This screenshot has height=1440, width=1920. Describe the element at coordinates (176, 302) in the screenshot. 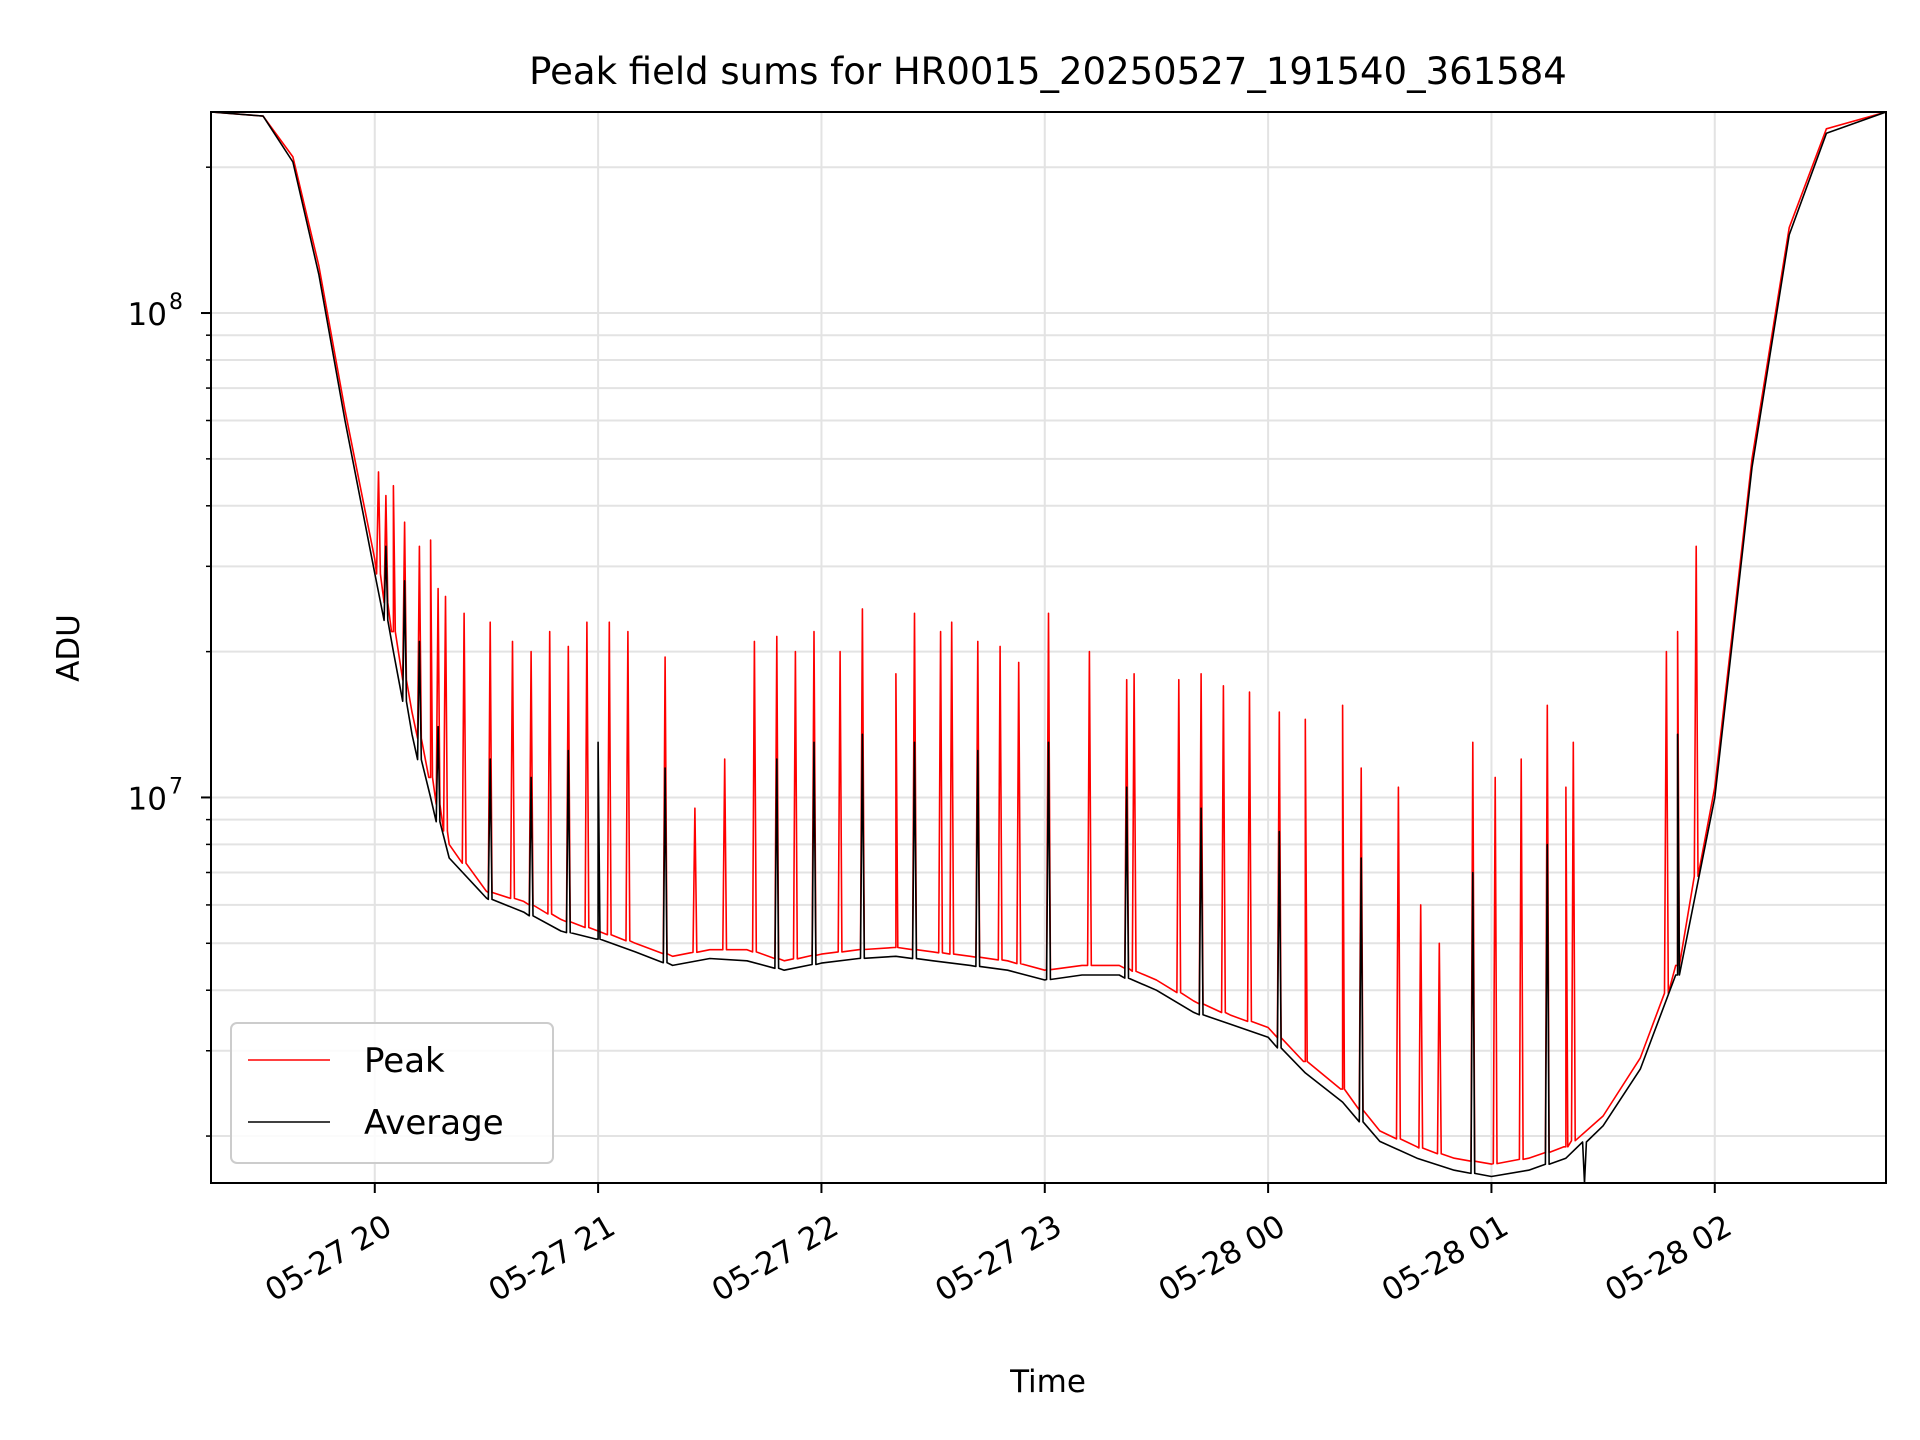

I see `y-tick-exponent: 8` at that location.